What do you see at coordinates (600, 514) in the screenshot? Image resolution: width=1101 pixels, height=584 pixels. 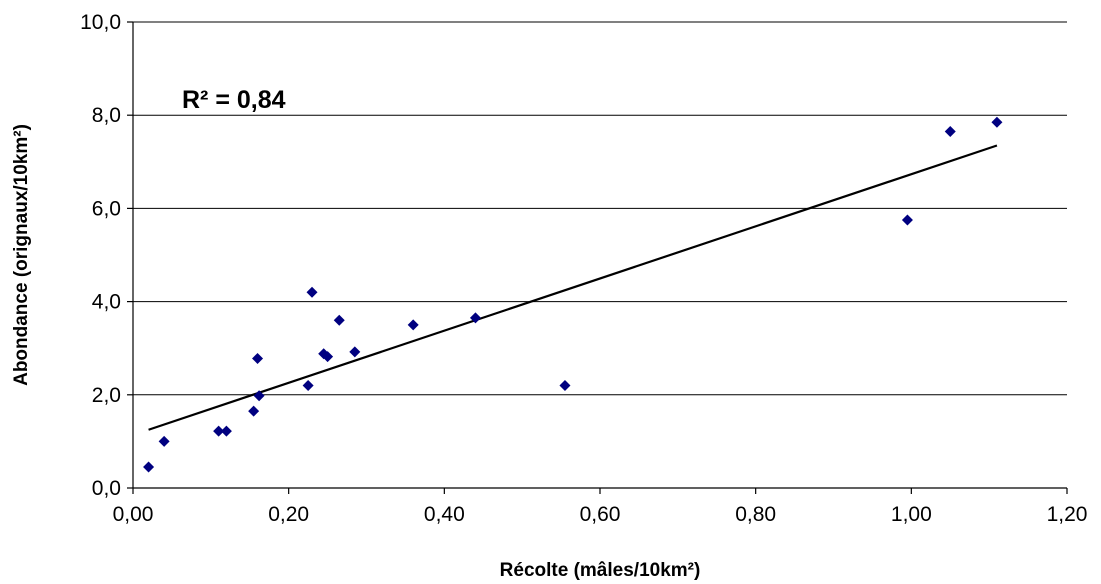 I see `x-tick-label-3: 0,60` at bounding box center [600, 514].